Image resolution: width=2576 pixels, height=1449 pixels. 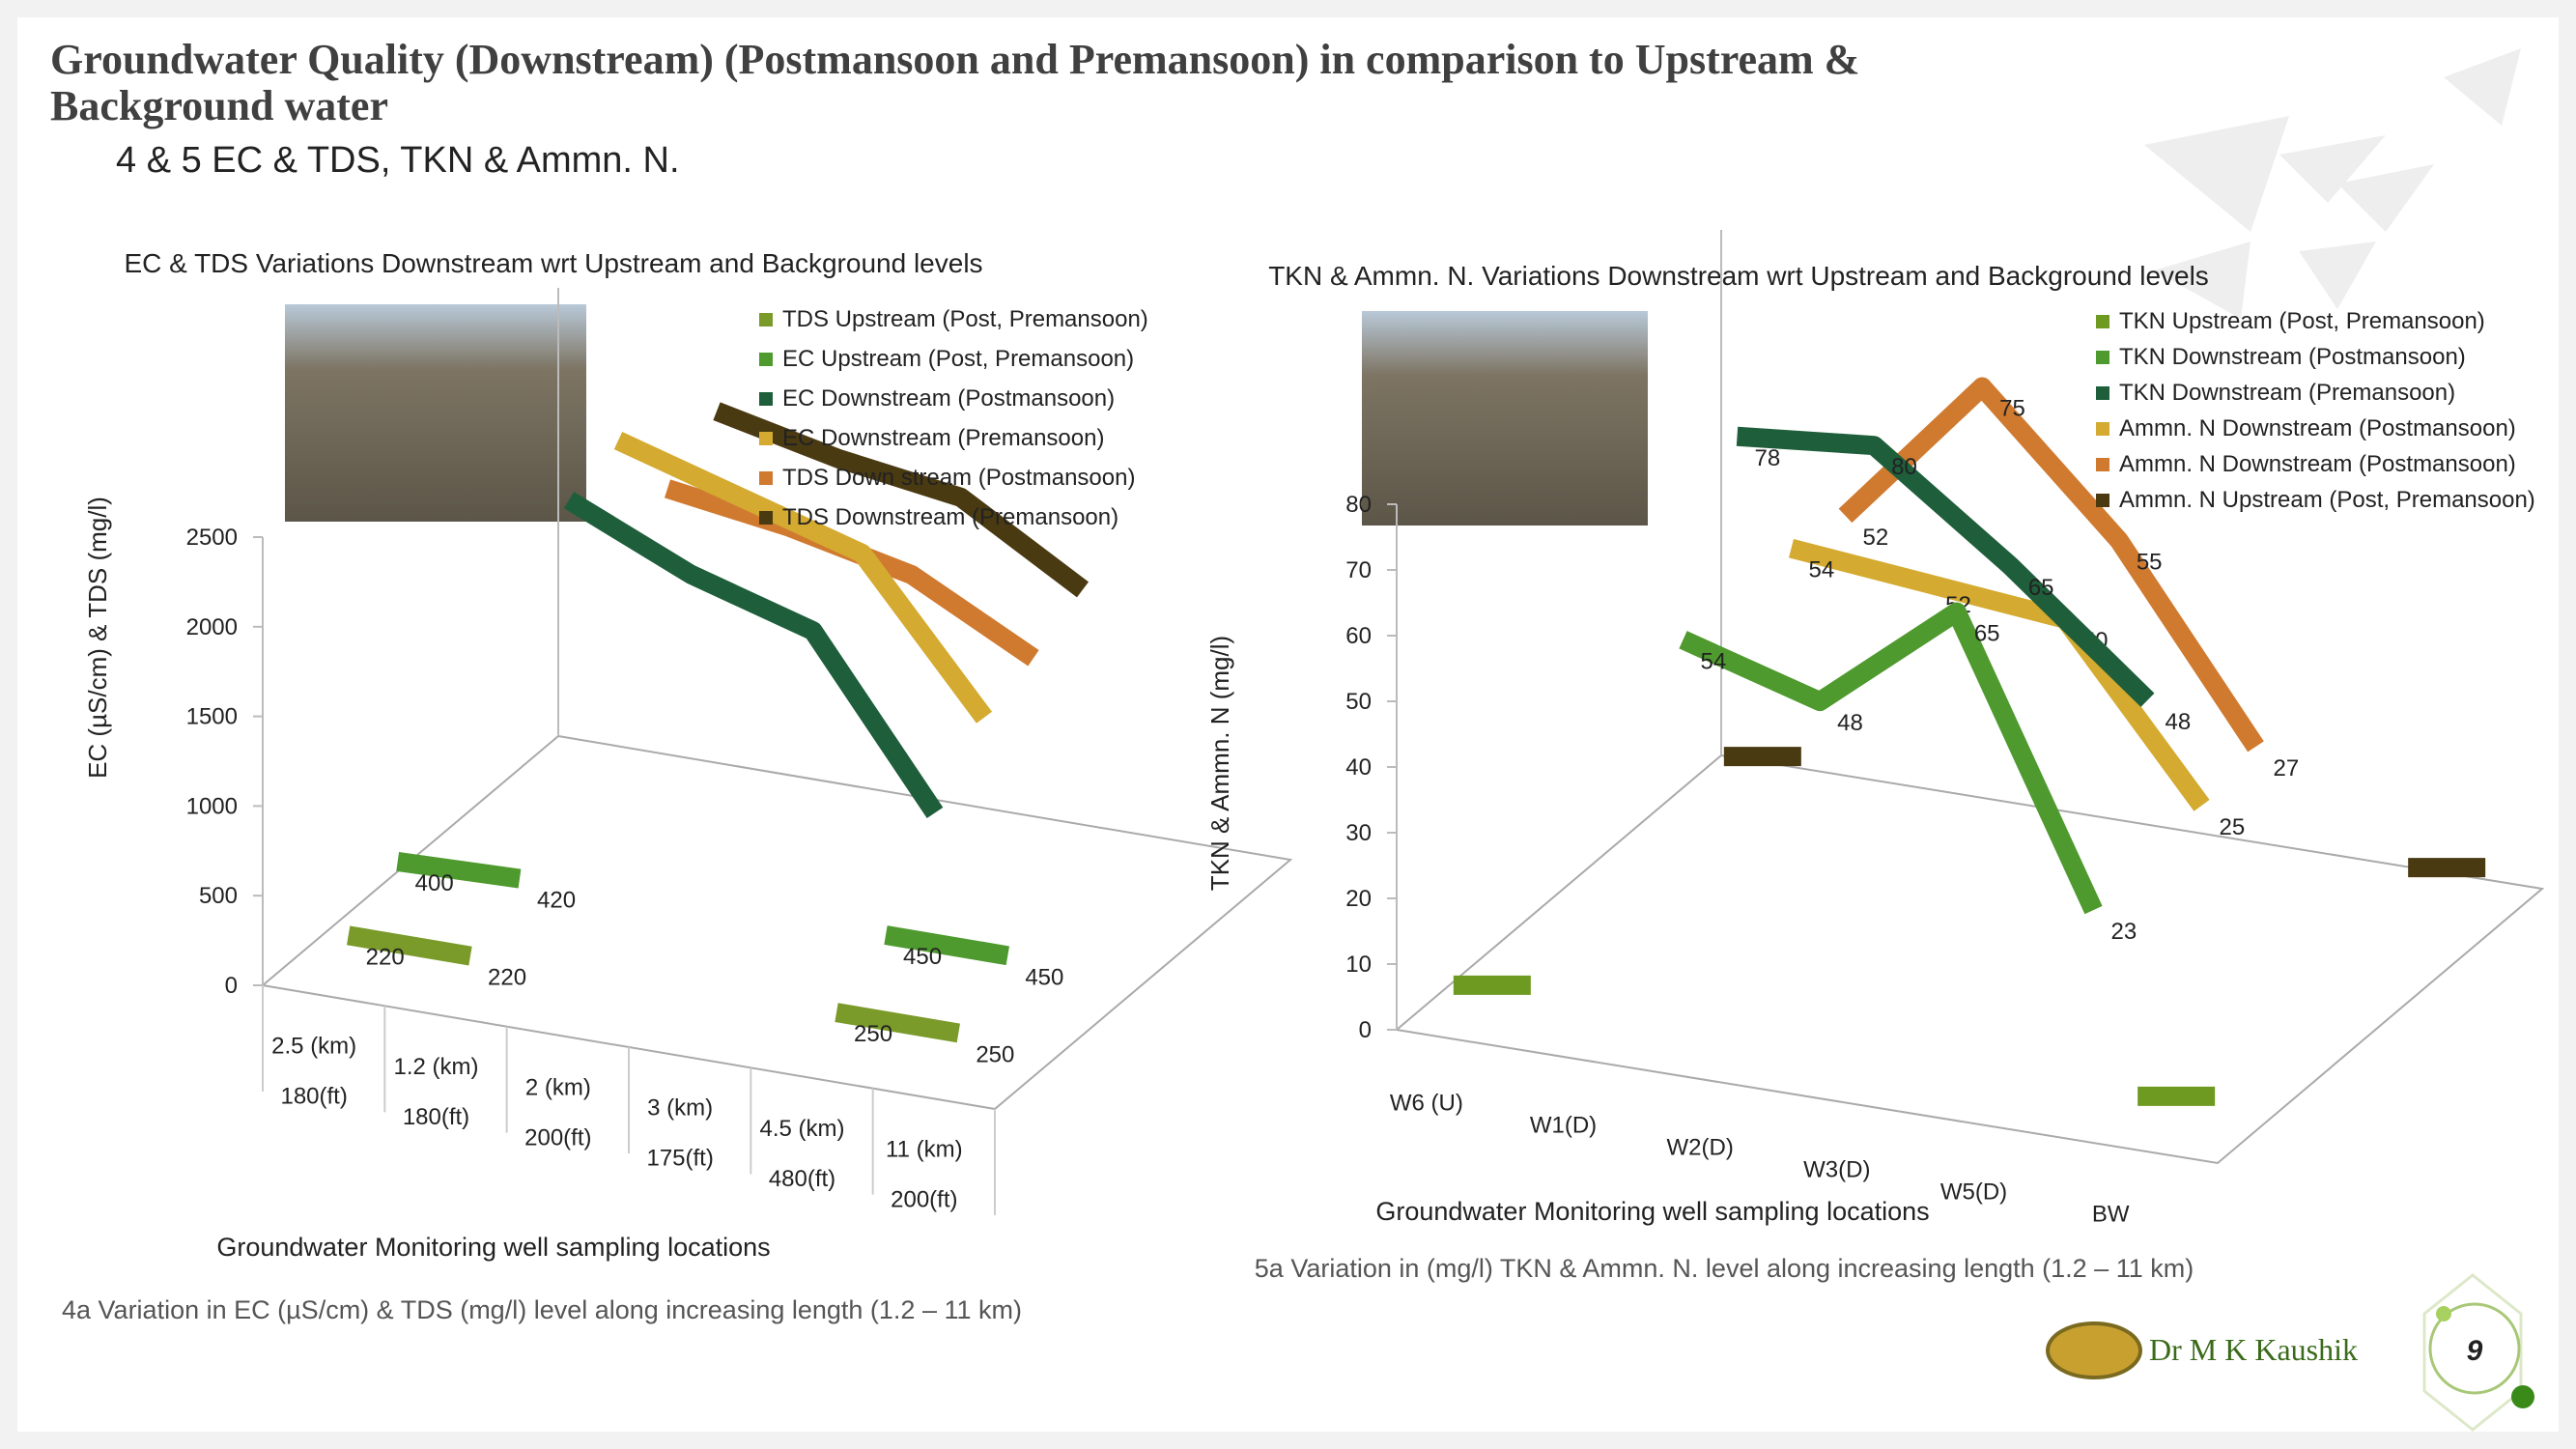 What do you see at coordinates (556, 901) in the screenshot?
I see `data-label: 420` at bounding box center [556, 901].